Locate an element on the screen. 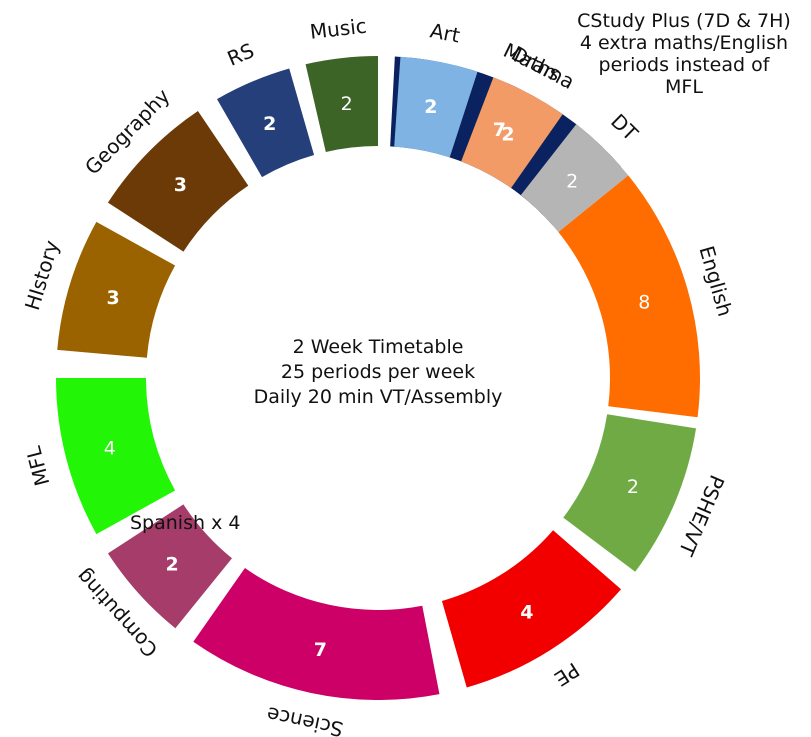 The image size is (811, 737). segment-label-dt: DT is located at coordinates (624, 127).